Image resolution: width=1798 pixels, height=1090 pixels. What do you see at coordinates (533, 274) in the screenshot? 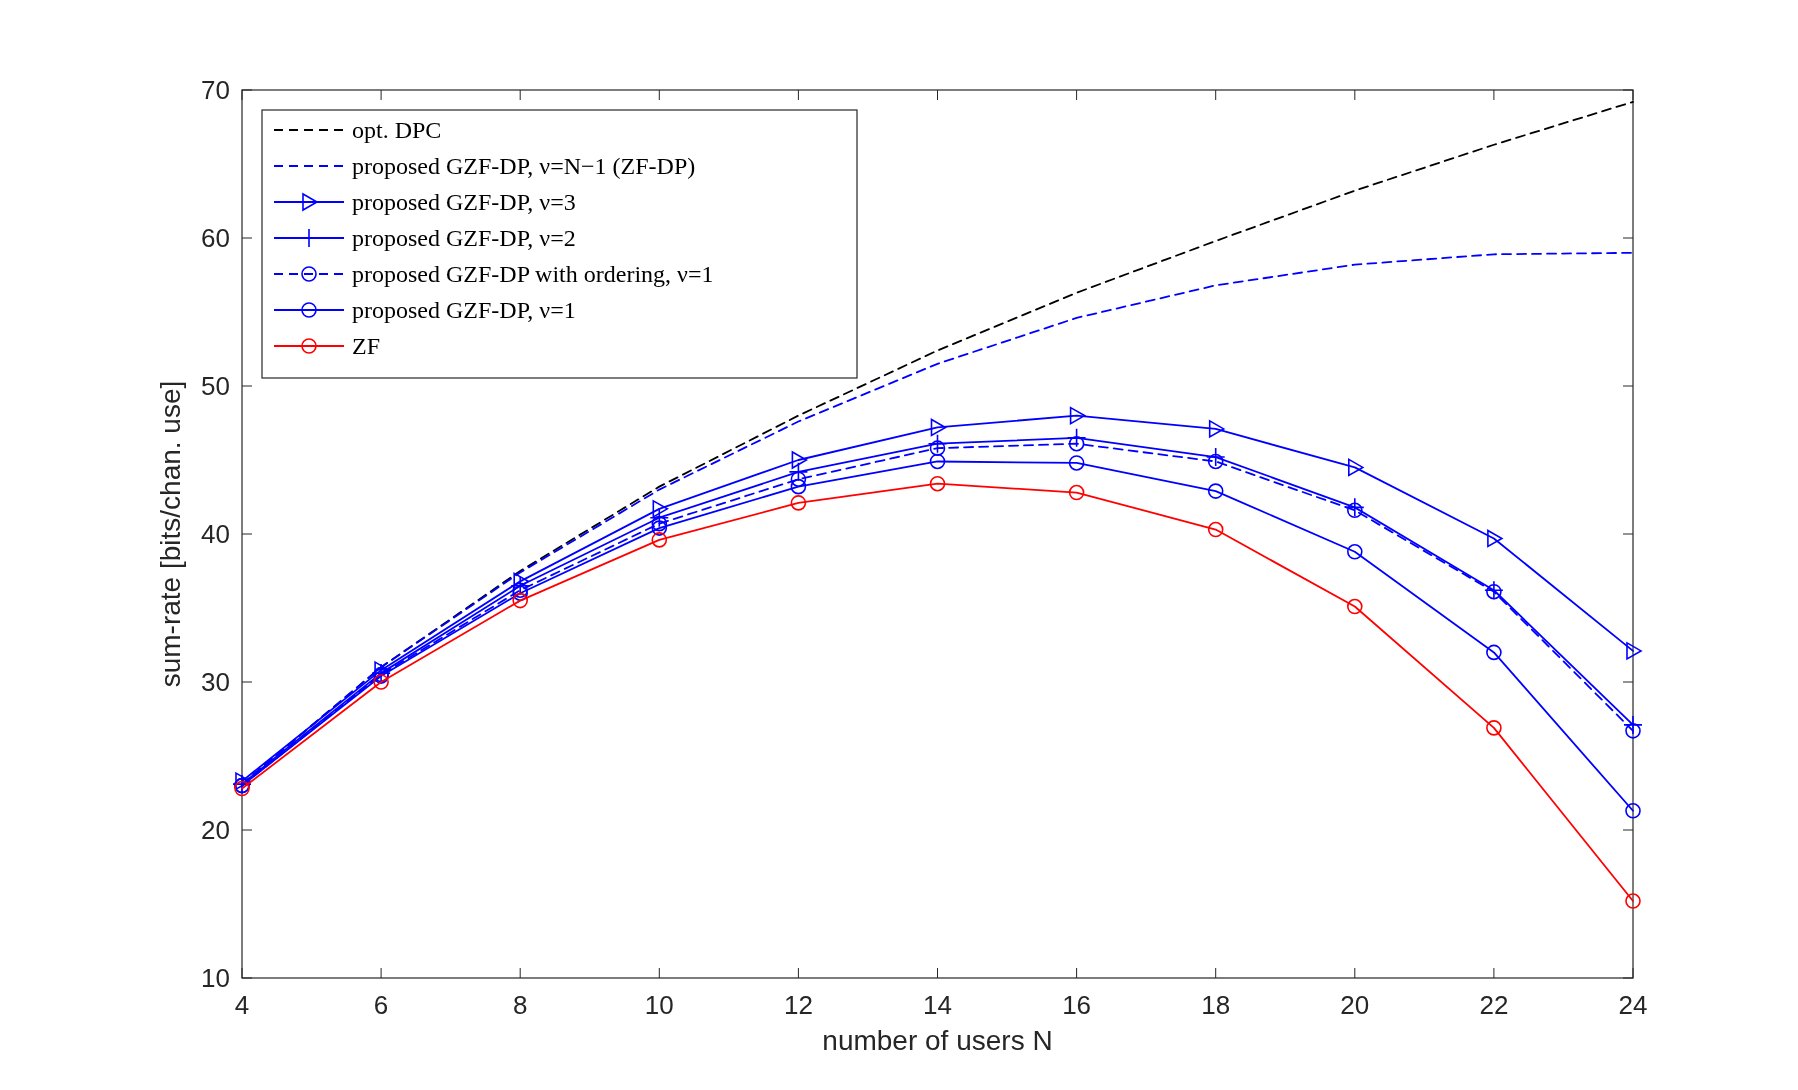
I see `legend-label: proposed GZF-DP with ordering, ν=1` at bounding box center [533, 274].